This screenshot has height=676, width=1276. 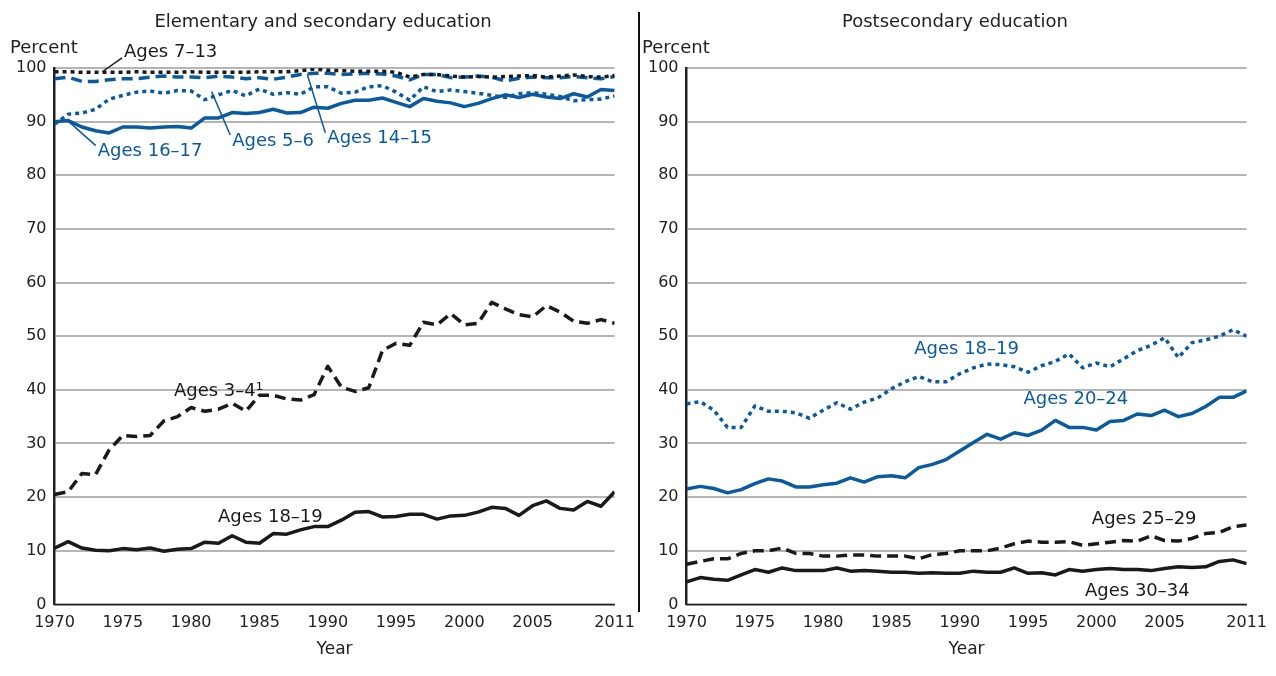 I want to click on series-label: Ages 20–24, so click(x=1076, y=397).